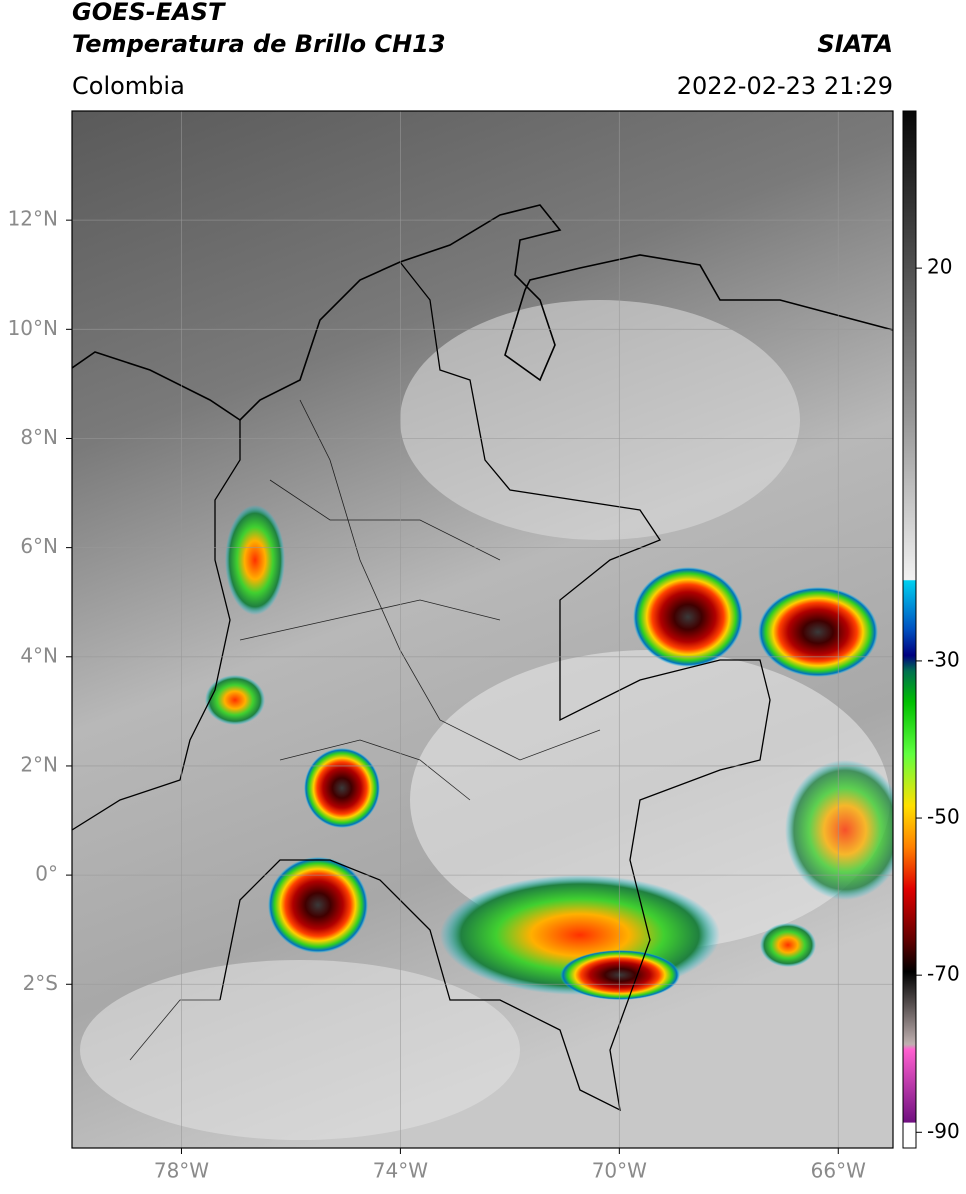  I want to click on lat-tick-label: 0°, so click(46, 874).